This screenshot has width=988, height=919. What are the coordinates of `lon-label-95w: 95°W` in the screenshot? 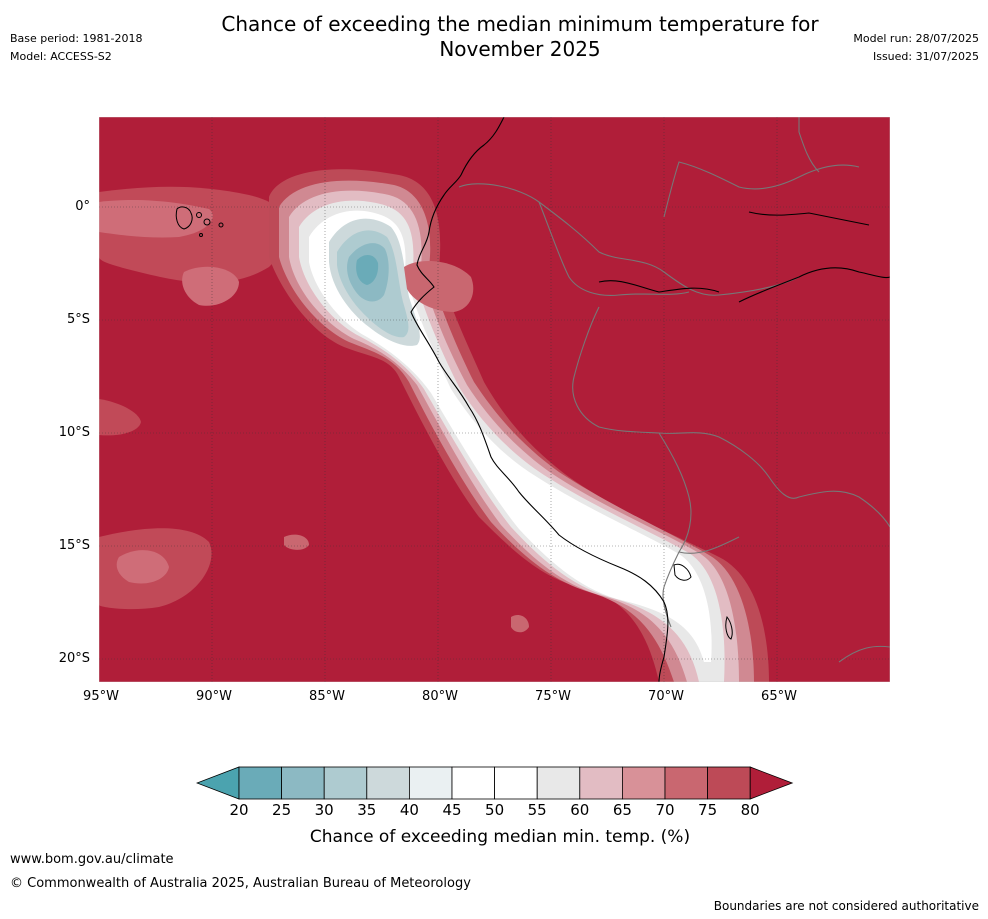 It's located at (101, 696).